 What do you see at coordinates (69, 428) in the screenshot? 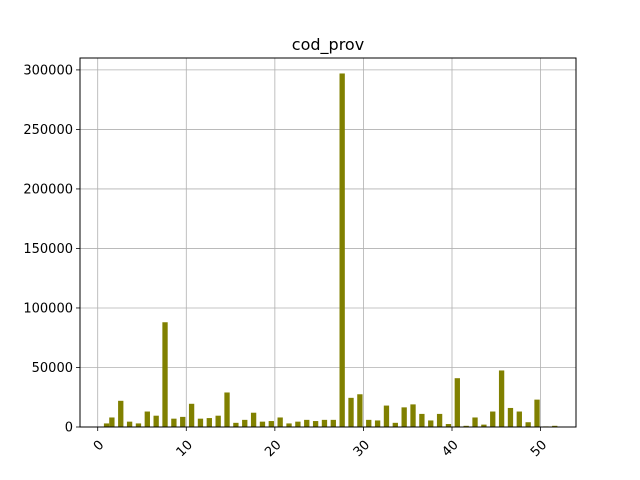
I see `y-tick-label: 0` at bounding box center [69, 428].